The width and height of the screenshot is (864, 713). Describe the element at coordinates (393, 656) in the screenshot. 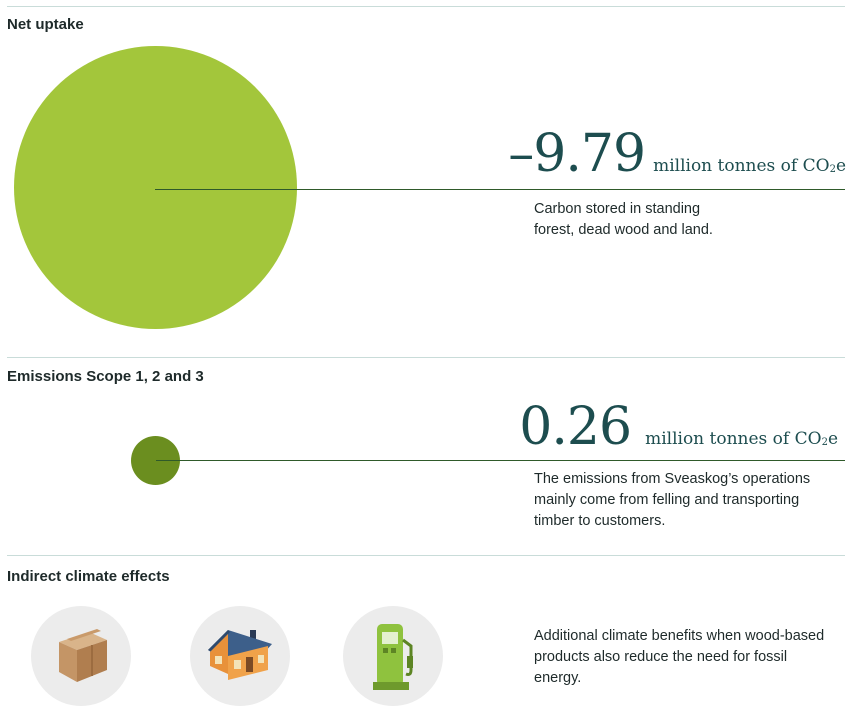

I see `biofuel-pump-icon` at that location.